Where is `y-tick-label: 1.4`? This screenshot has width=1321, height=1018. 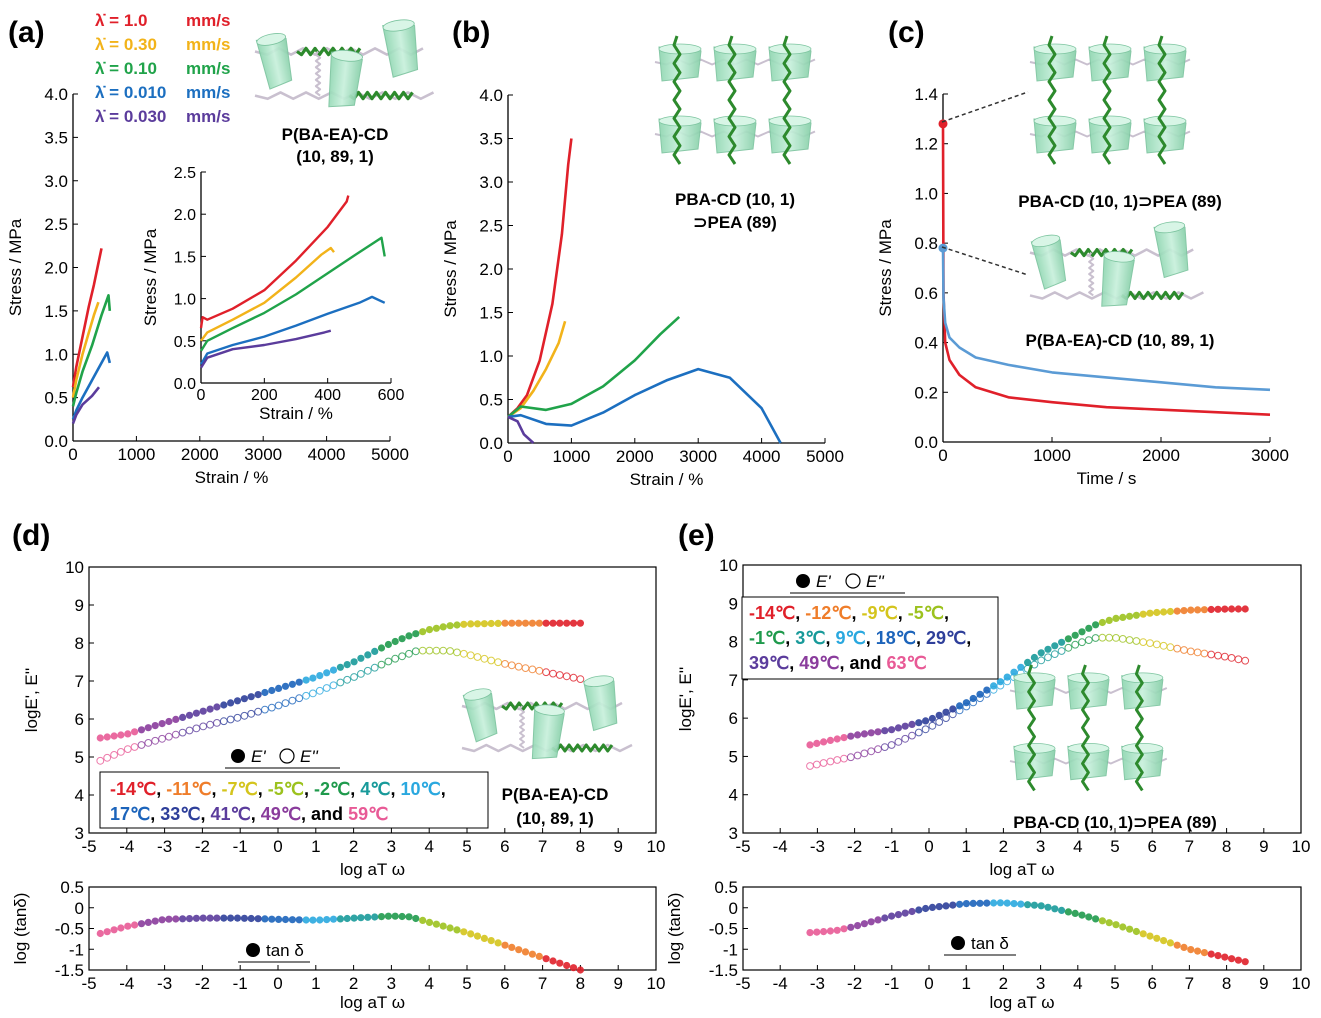 y-tick-label: 1.4 is located at coordinates (926, 94).